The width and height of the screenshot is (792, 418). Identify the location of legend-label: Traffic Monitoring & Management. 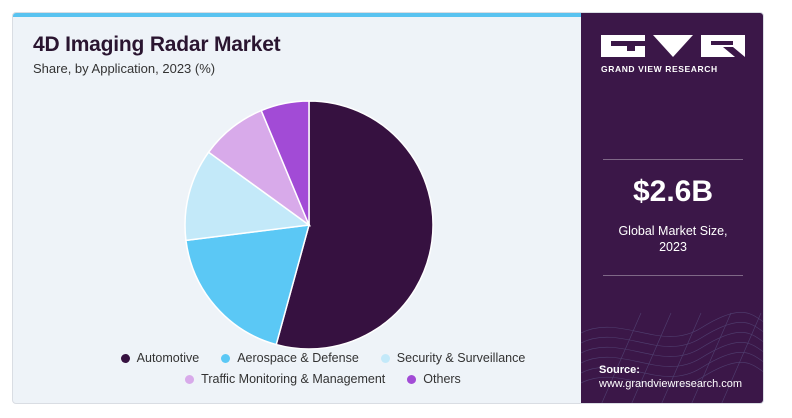
(293, 379).